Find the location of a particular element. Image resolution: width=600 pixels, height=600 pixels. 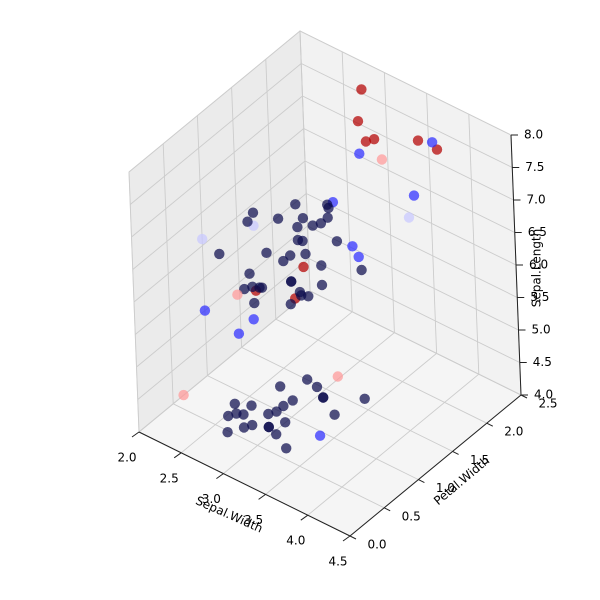

z-tick-label: 4.0 is located at coordinates (543, 395).